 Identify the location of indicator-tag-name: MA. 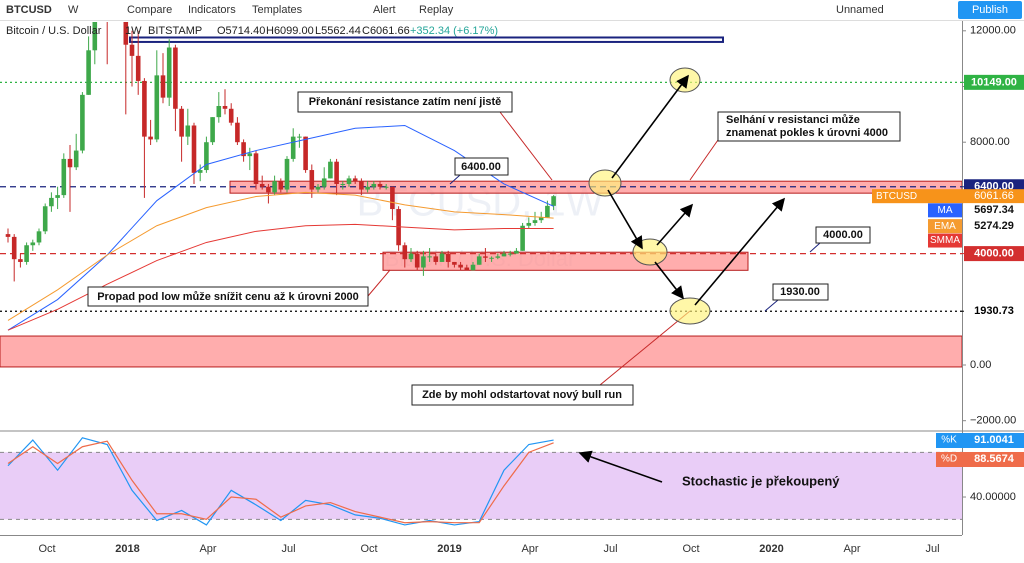
(945, 210).